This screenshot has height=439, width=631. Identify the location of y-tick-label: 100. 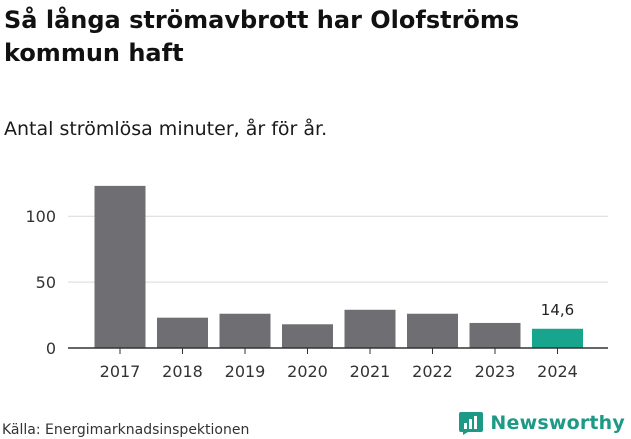
(40, 216).